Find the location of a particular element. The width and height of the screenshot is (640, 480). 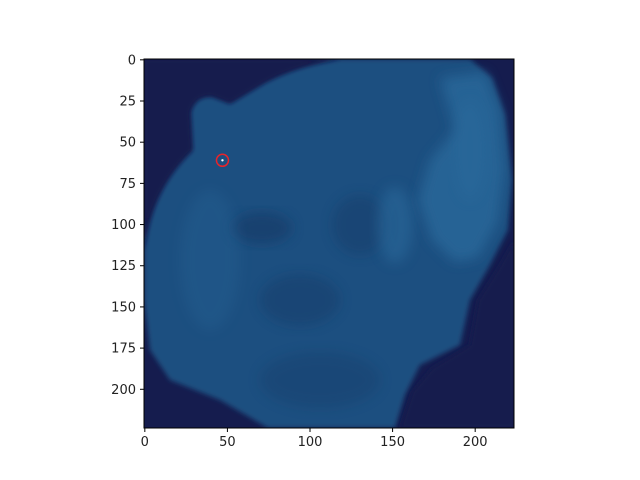

y-tick-label: 50 is located at coordinates (127, 143).